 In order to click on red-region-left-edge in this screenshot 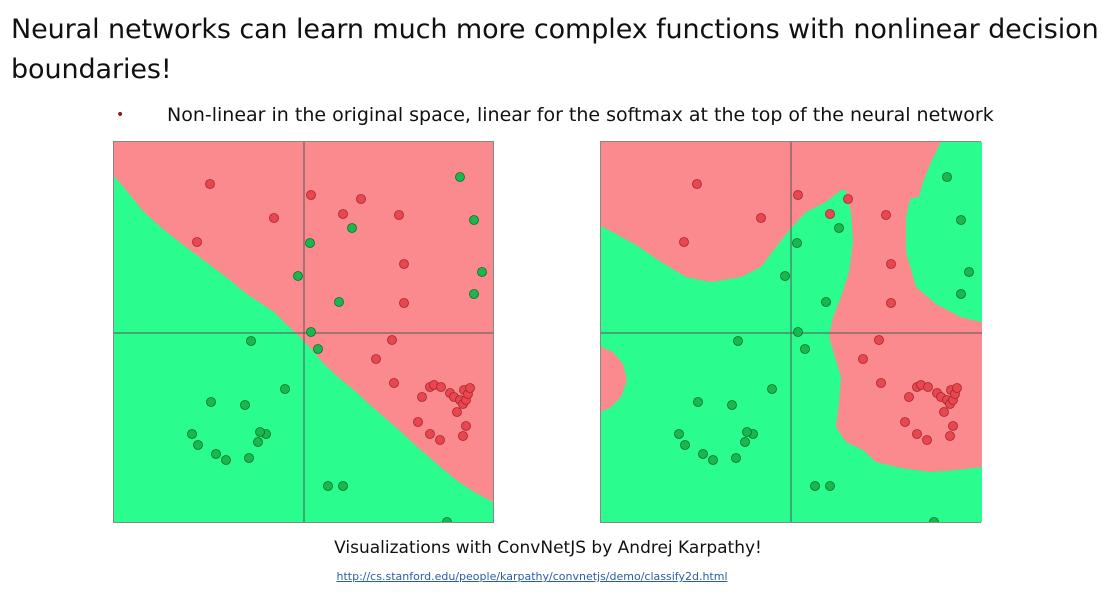, I will do `click(614, 379)`.